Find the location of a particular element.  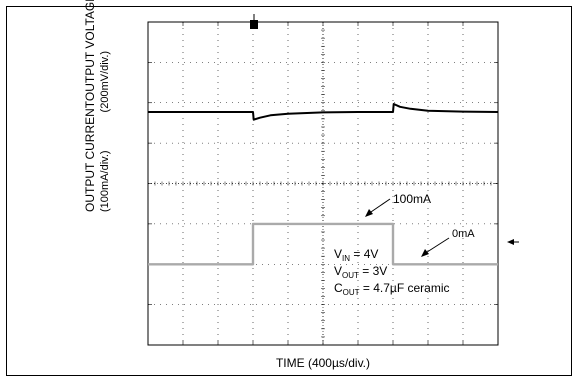

trigger-marker-box is located at coordinates (254, 24).